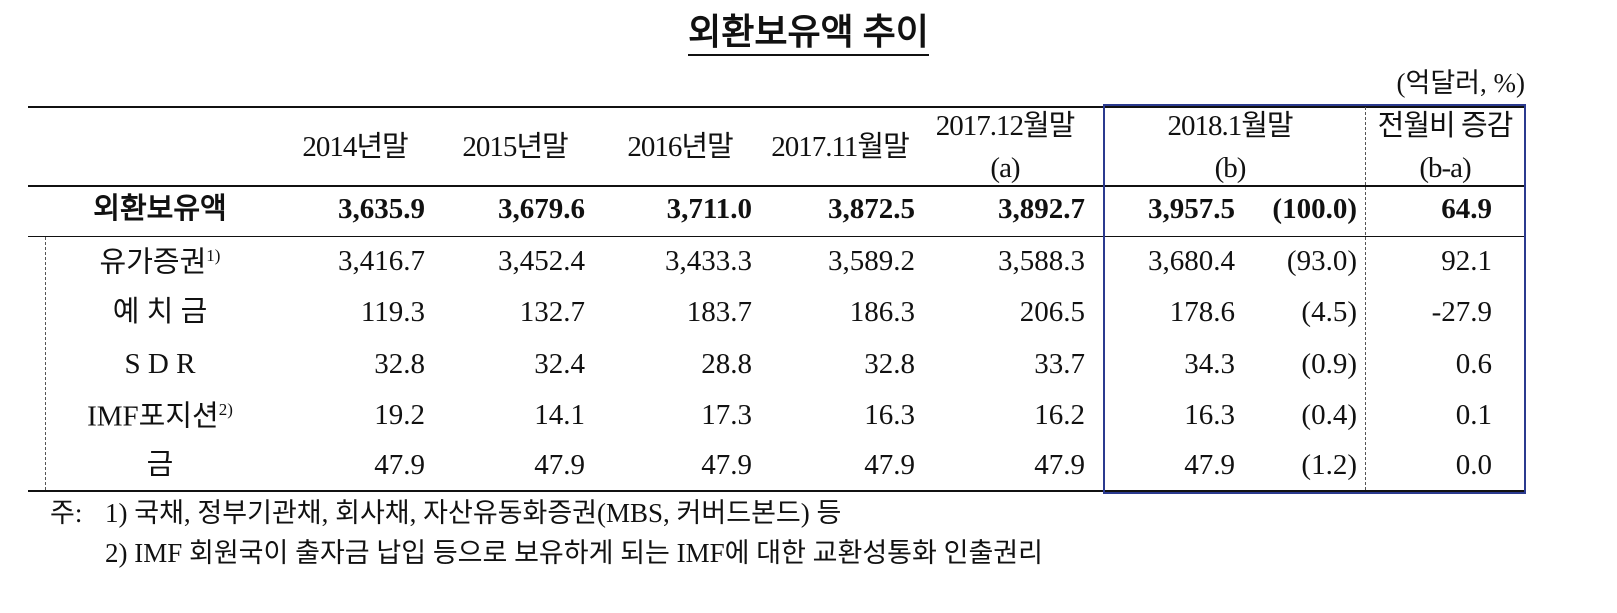 This screenshot has width=1617, height=613. Describe the element at coordinates (1230, 168) in the screenshot. I see `column-header: (b)` at that location.